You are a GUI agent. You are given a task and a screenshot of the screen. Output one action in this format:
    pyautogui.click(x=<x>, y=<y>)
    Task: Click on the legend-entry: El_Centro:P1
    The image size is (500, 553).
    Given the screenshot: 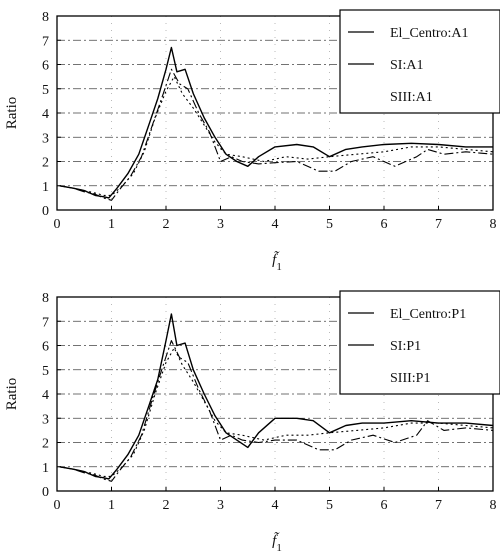 What is the action you would take?
    pyautogui.click(x=428, y=314)
    